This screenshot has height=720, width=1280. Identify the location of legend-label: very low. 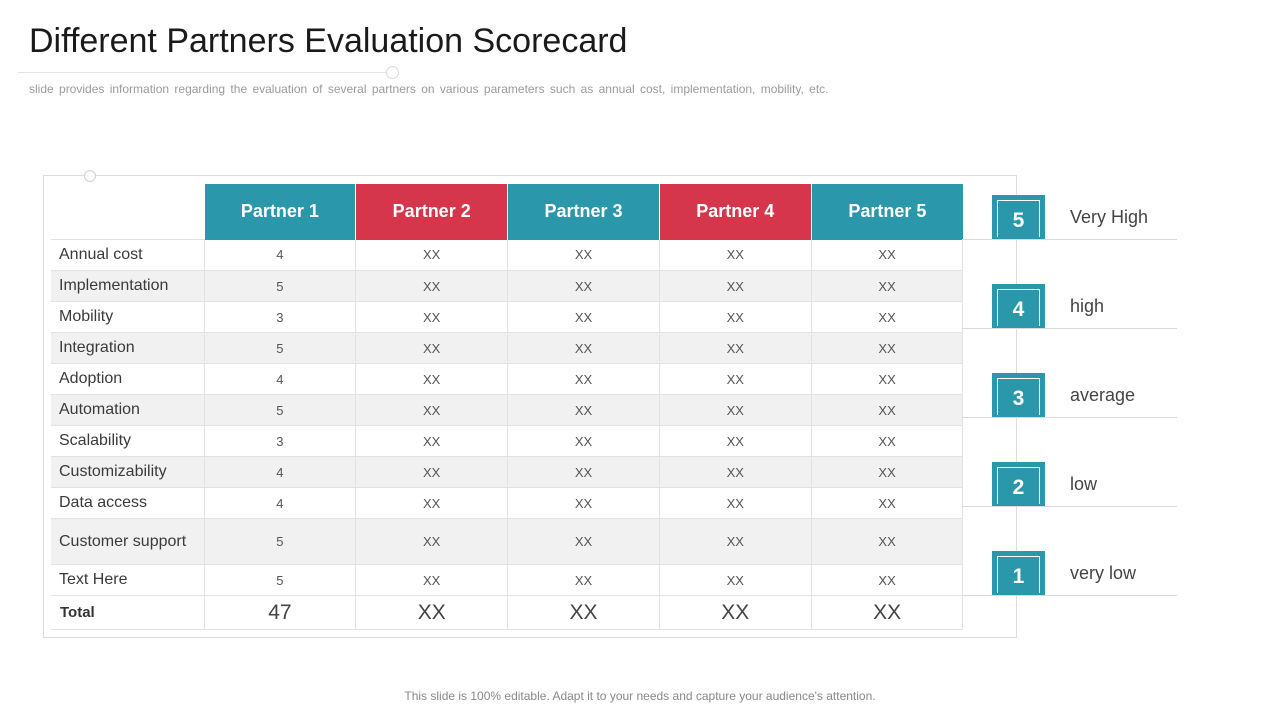
(1103, 573).